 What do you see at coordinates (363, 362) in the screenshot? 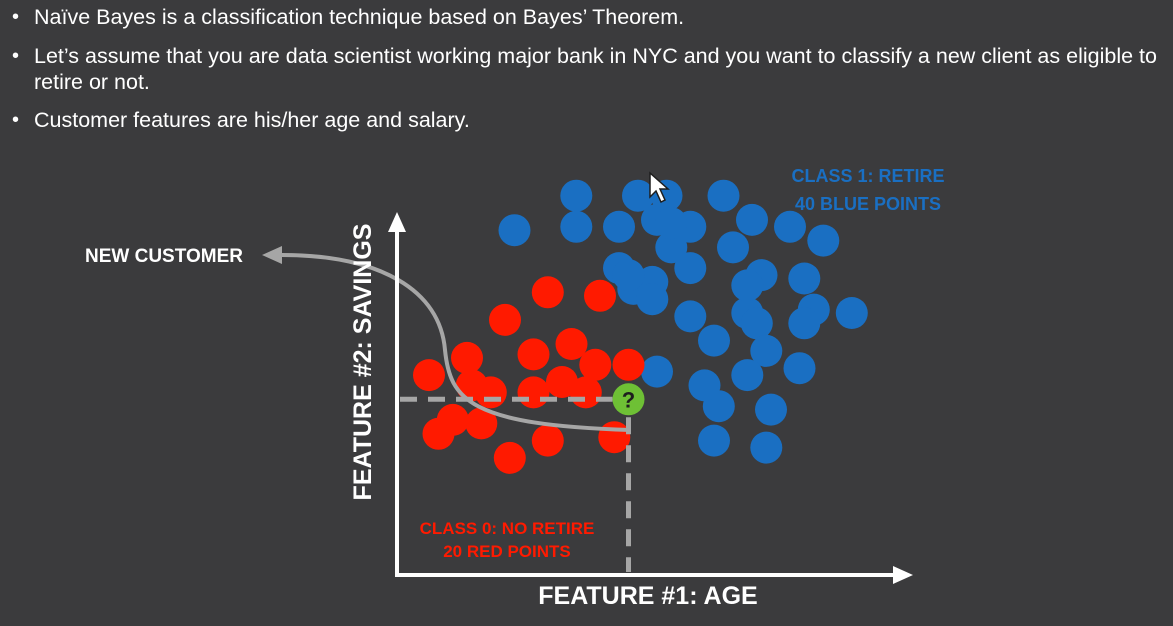
I see `y-axis-label: FEATURE #2: SAVINGS` at bounding box center [363, 362].